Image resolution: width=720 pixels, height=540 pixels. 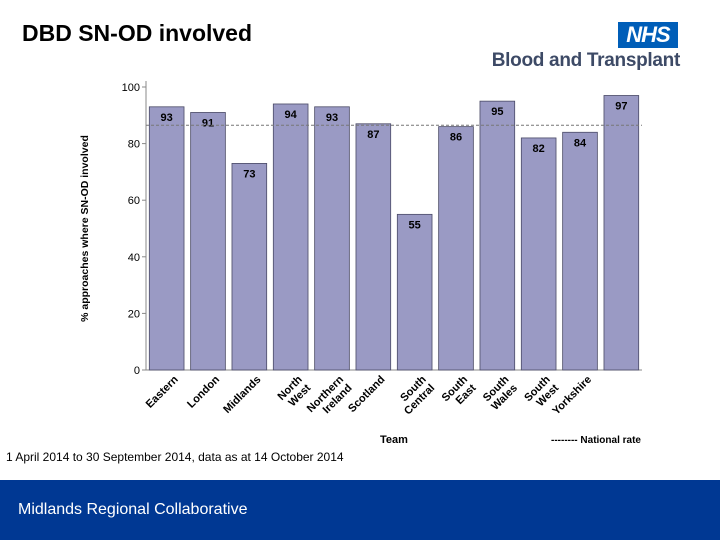 I want to click on x-tick-label: SouthEast, so click(x=459, y=392).